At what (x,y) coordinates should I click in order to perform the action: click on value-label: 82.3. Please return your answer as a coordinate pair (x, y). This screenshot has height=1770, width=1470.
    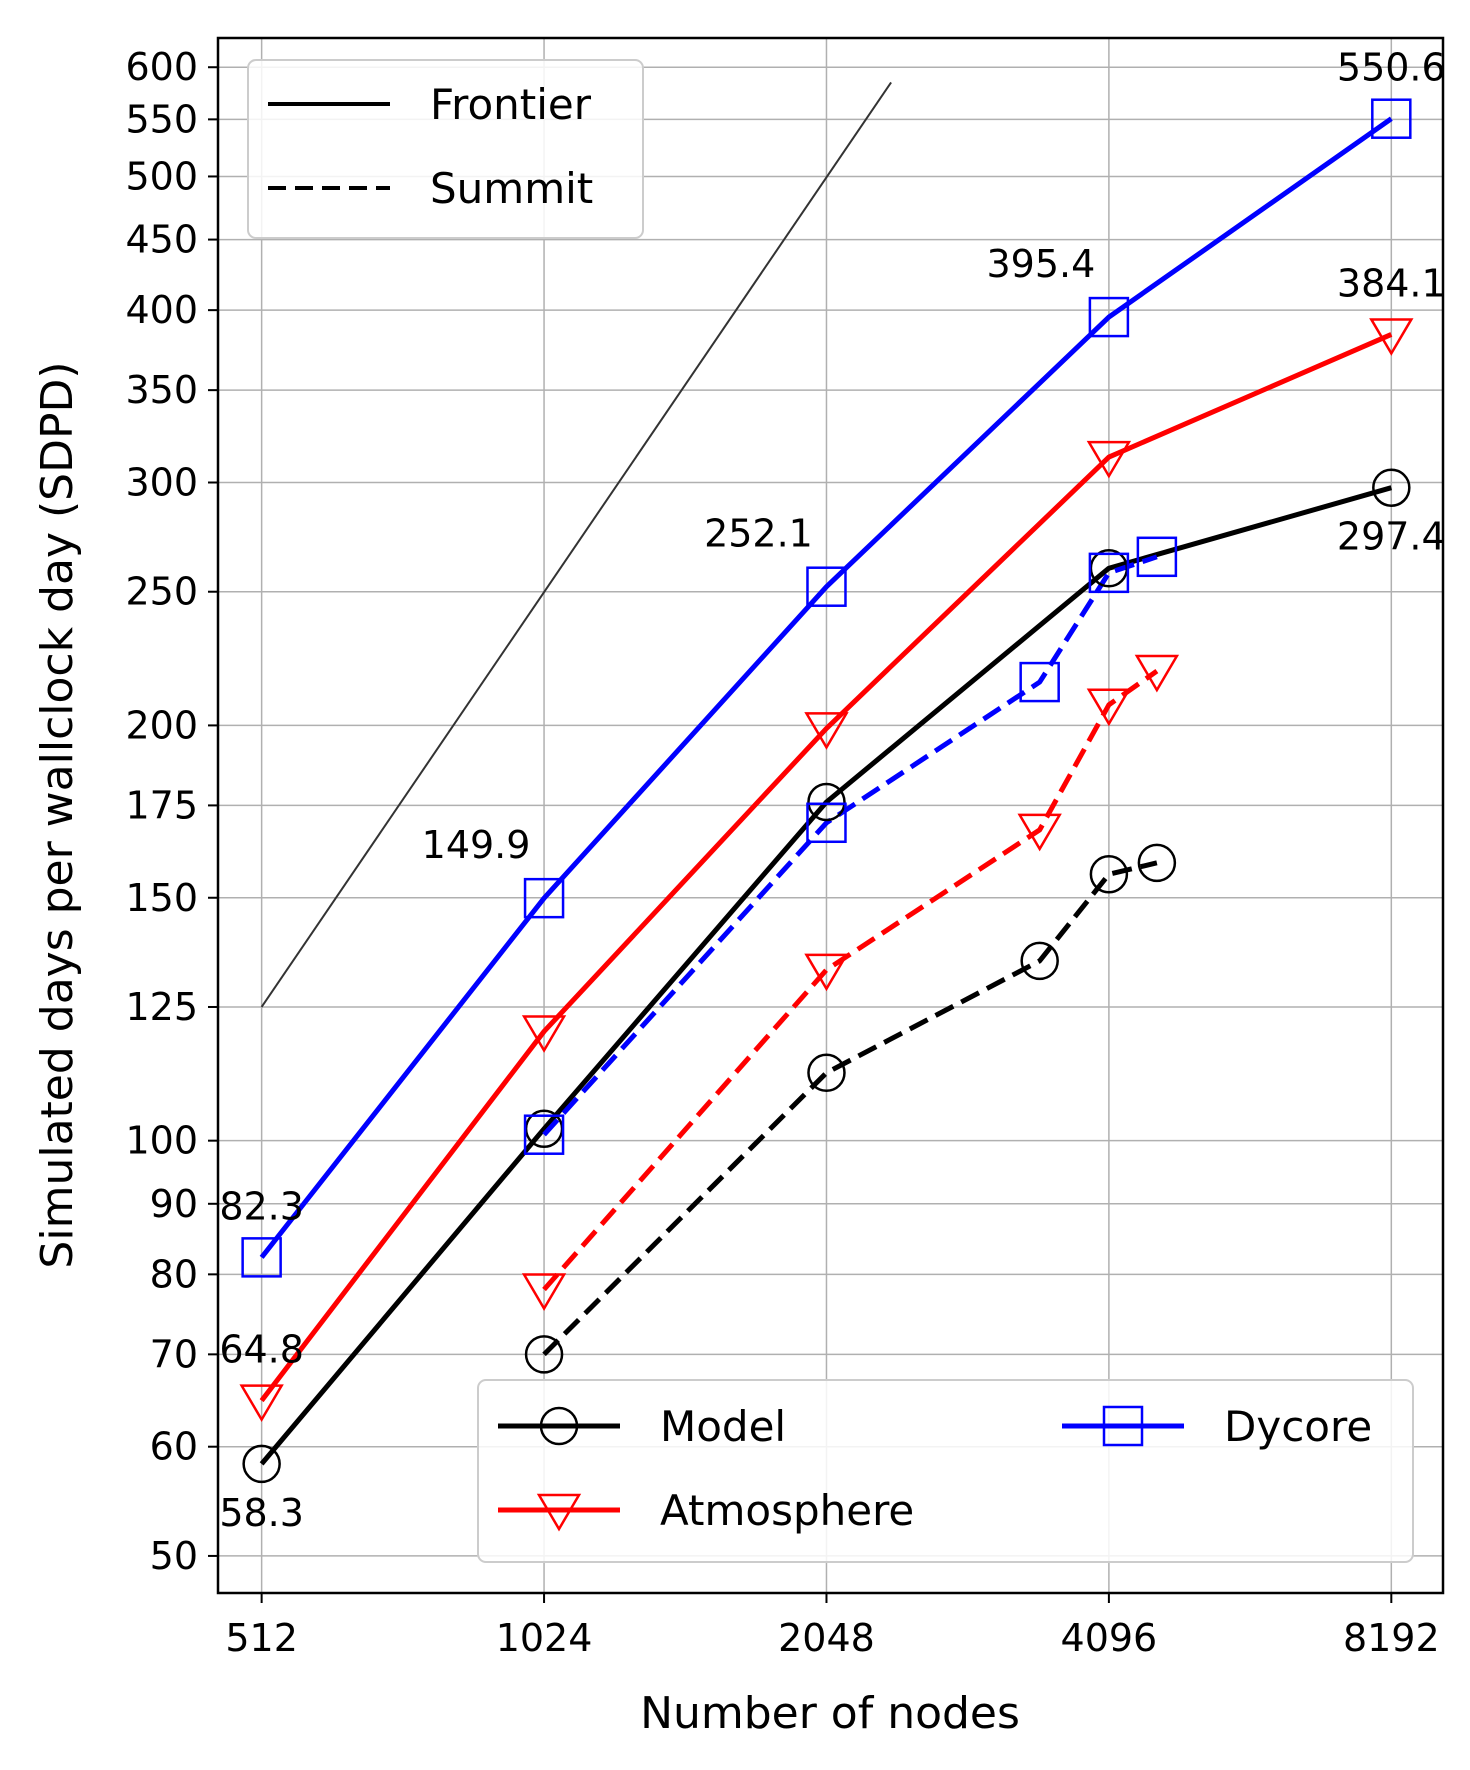
    Looking at the image, I should click on (261, 1206).